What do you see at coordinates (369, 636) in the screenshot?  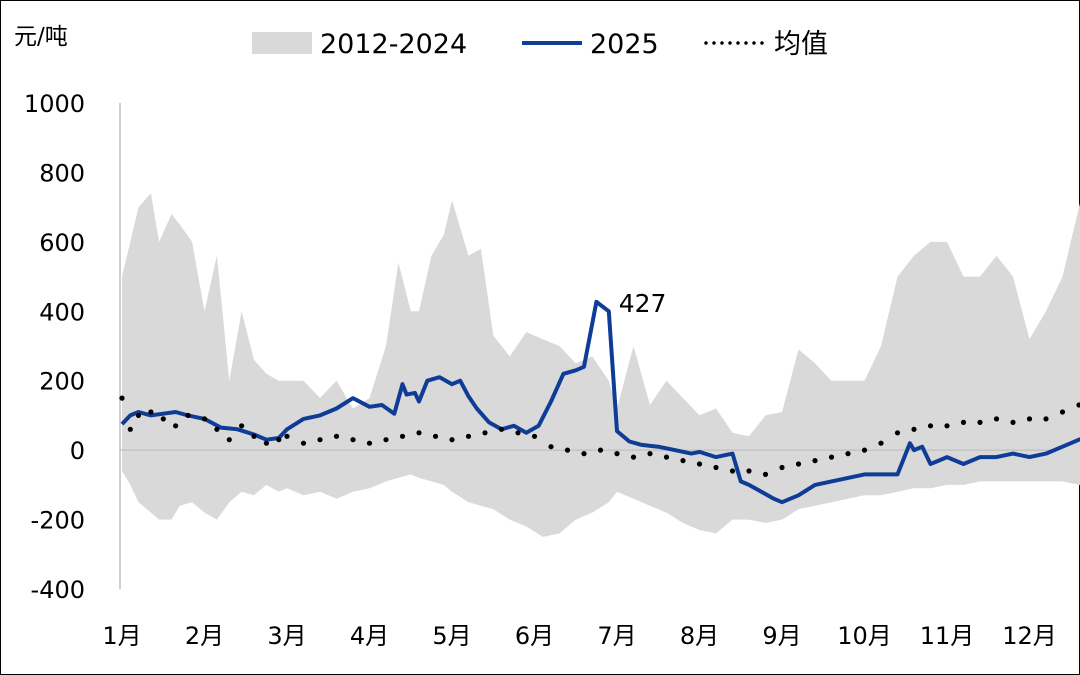 I see `x-tick-label: 4月` at bounding box center [369, 636].